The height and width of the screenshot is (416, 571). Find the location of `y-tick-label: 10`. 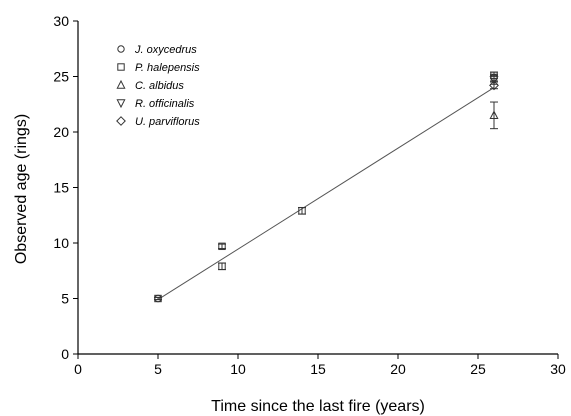

y-tick-label: 10 is located at coordinates (61, 243).